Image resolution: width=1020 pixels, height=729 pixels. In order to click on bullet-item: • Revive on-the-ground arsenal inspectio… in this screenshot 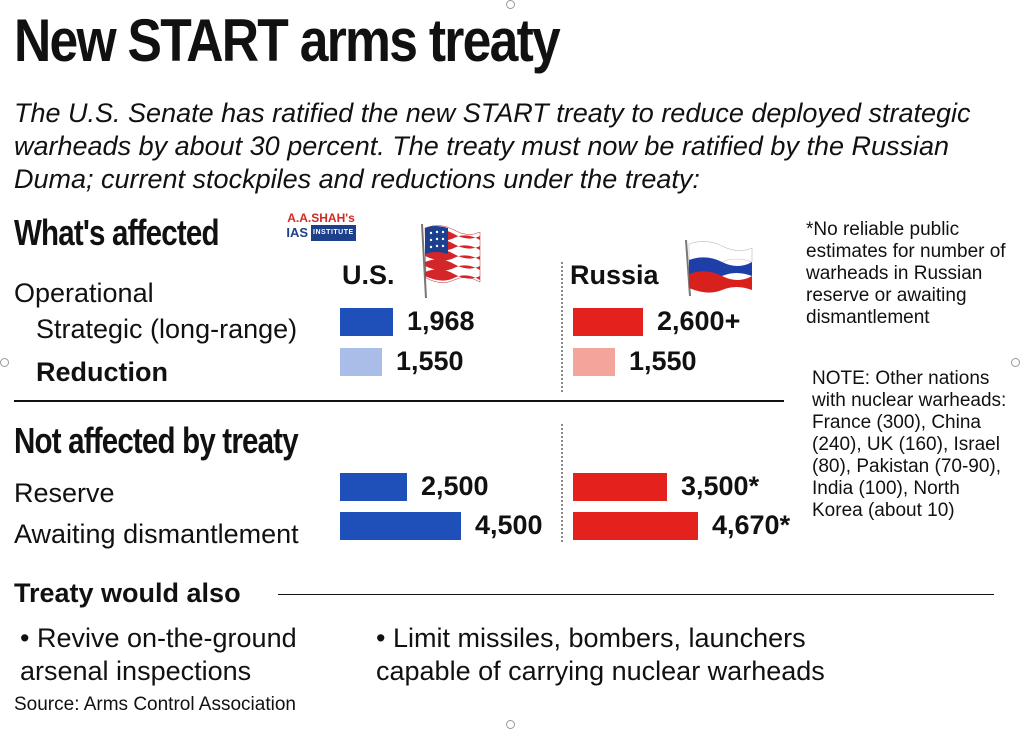, I will do `click(158, 654)`.